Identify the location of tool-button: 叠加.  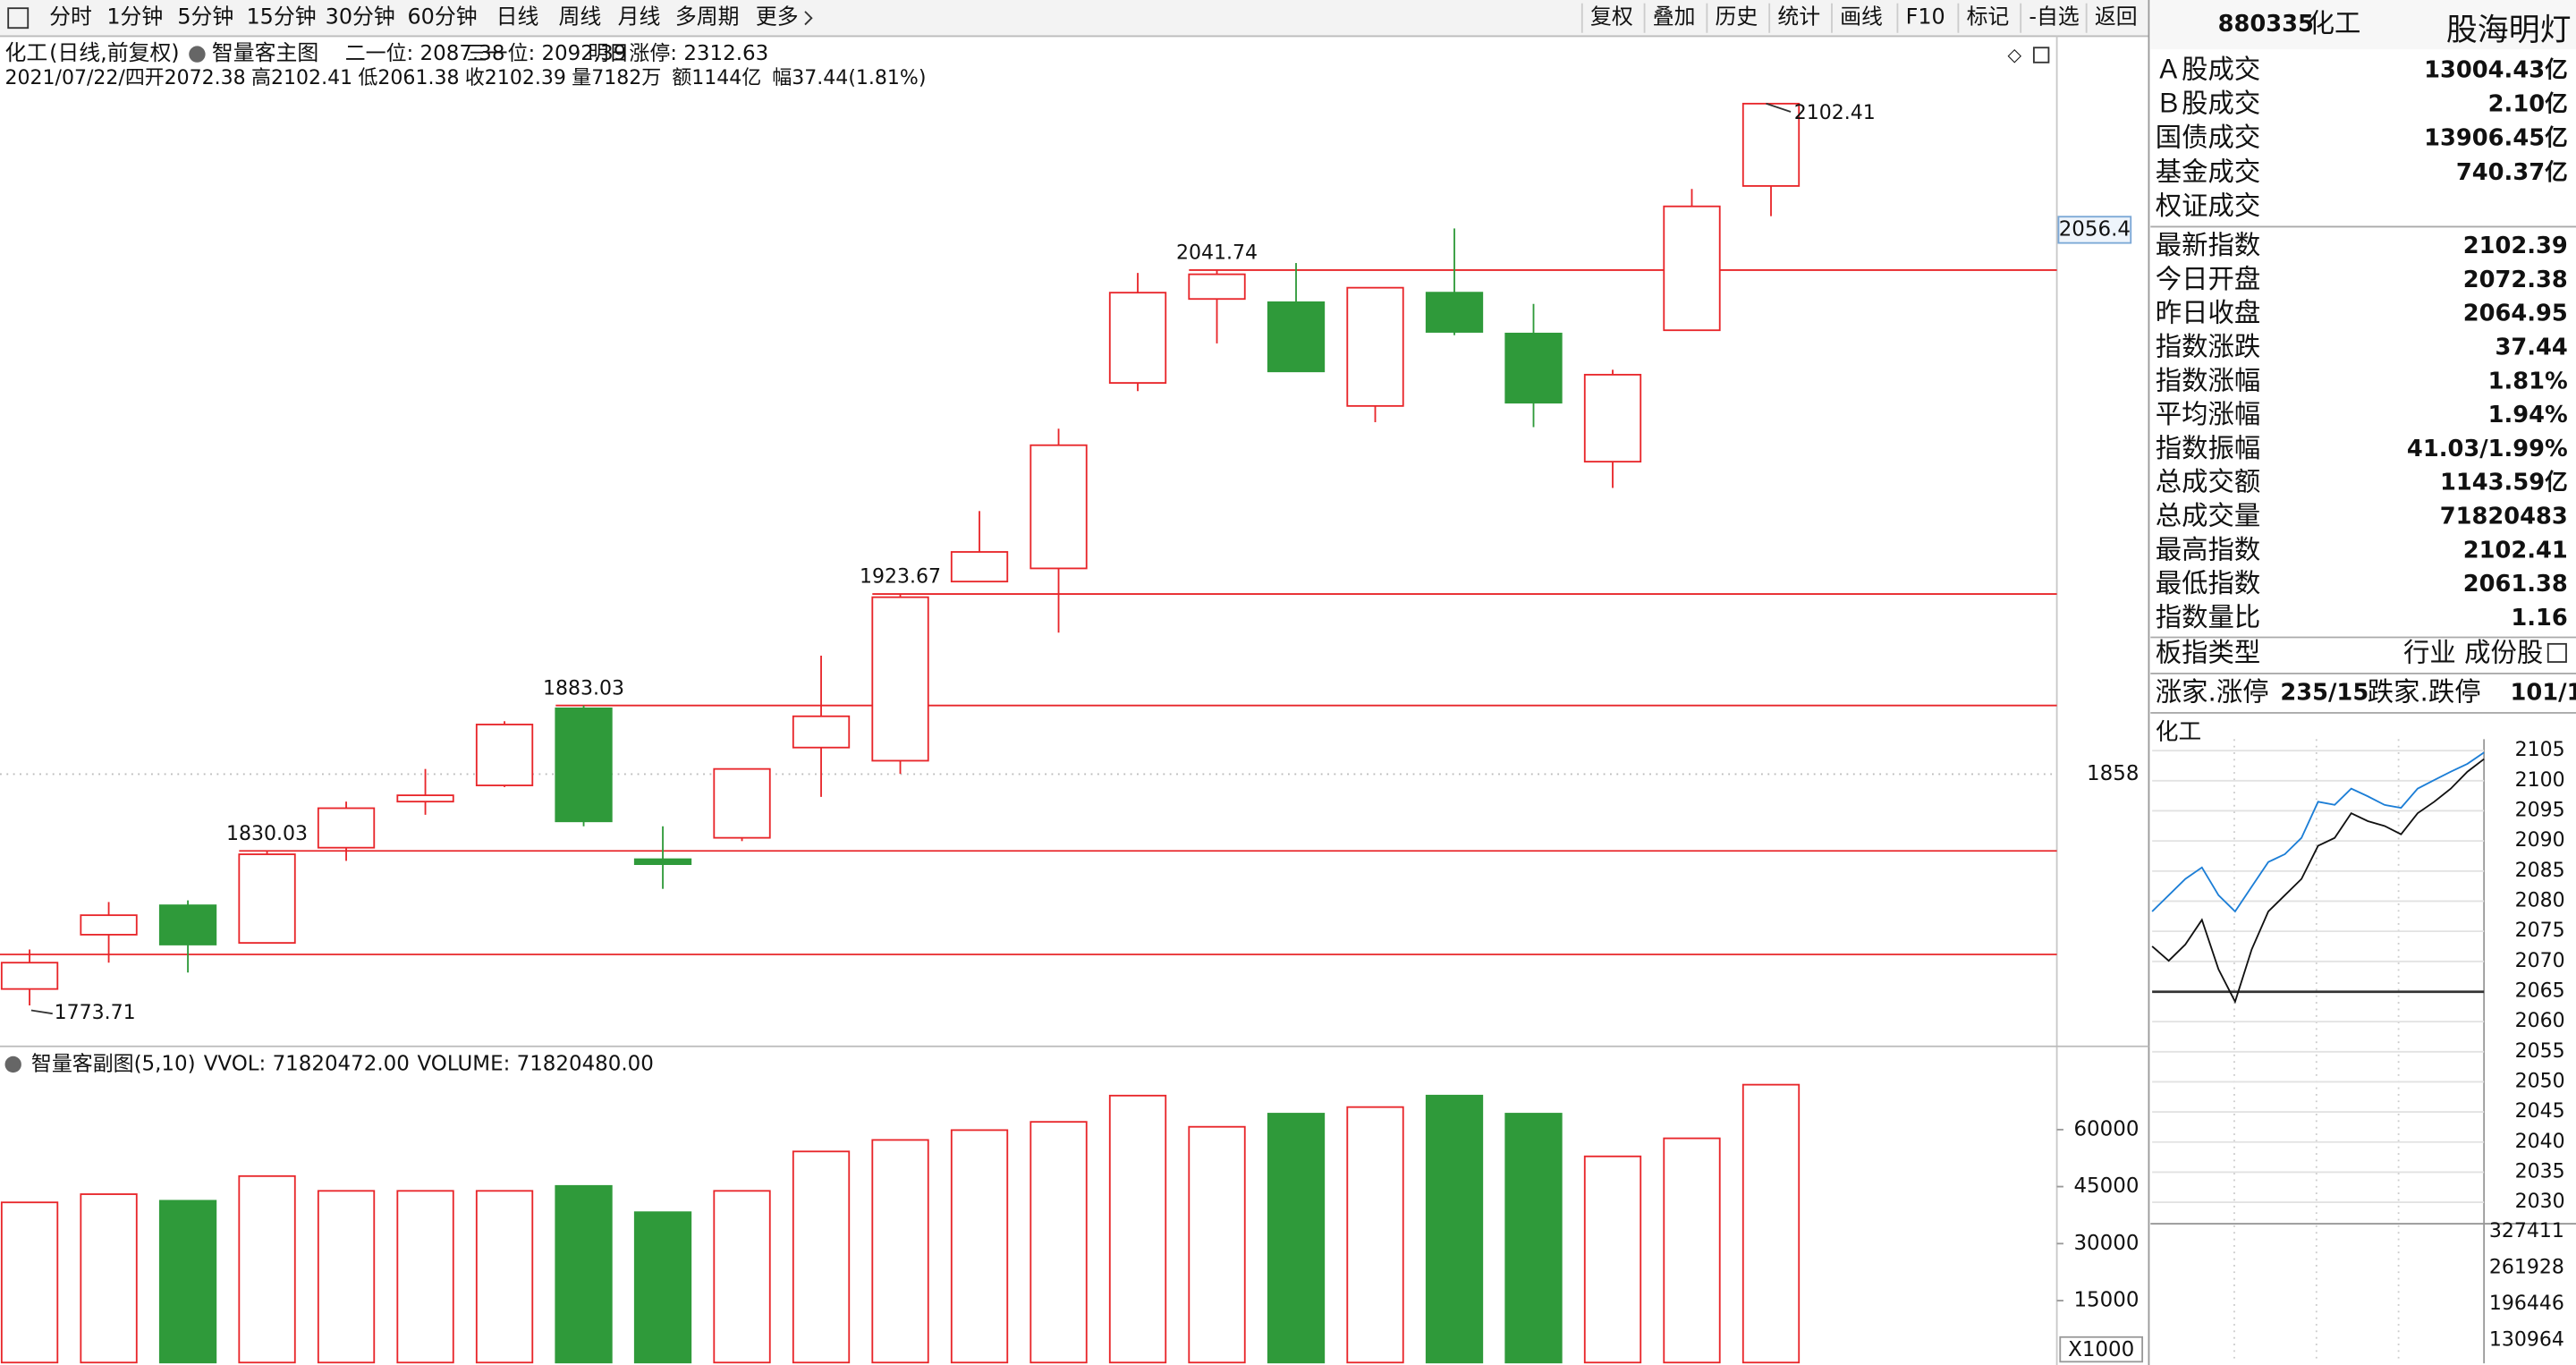
(1674, 17).